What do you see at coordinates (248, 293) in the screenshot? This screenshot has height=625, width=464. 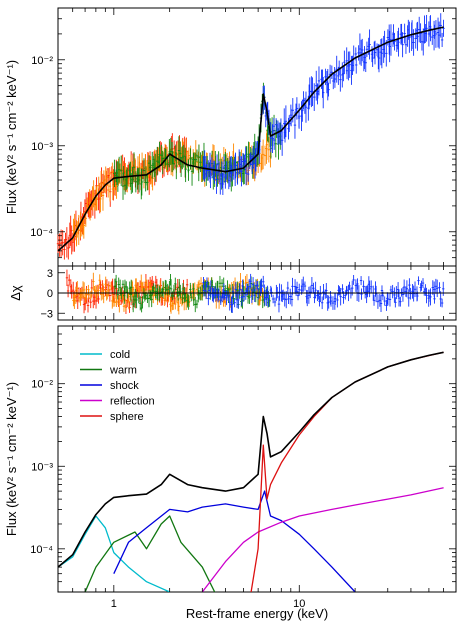 I see `middle-panel-marks: −3 0 3` at bounding box center [248, 293].